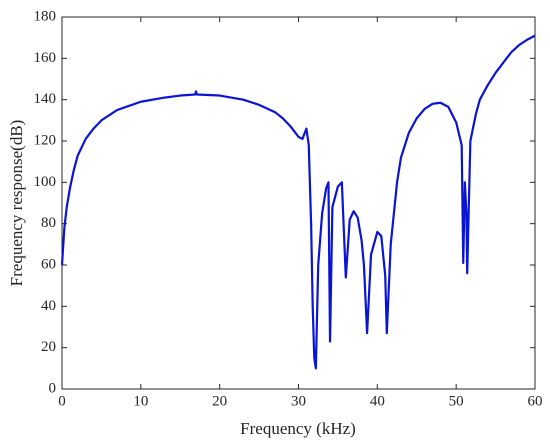  Describe the element at coordinates (62, 401) in the screenshot. I see `x-tick-label: 0` at that location.